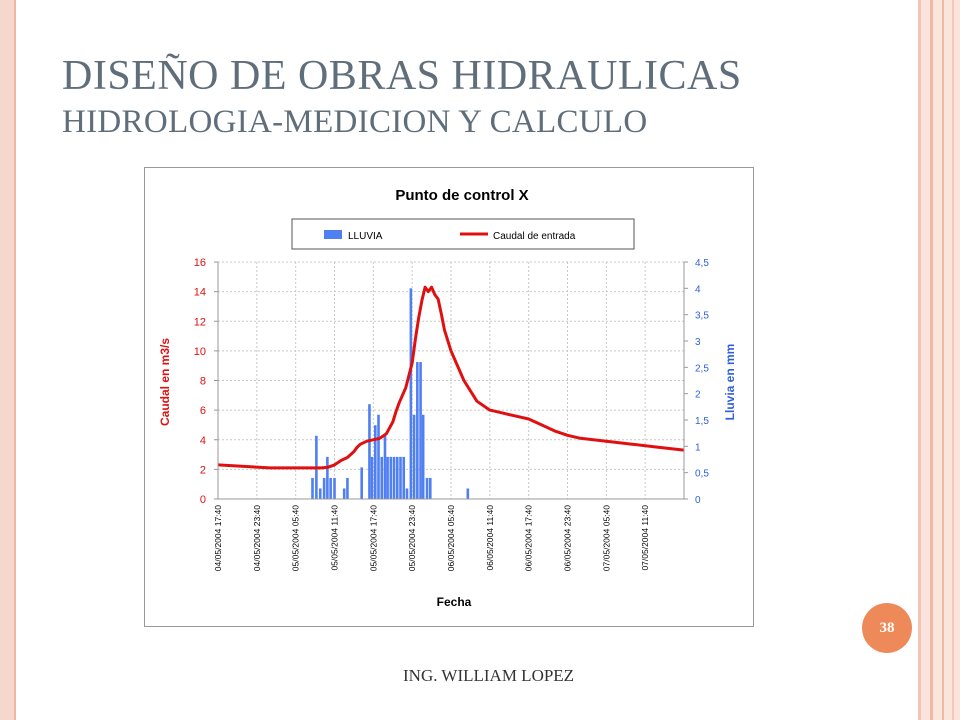 The image size is (960, 720). Describe the element at coordinates (534, 236) in the screenshot. I see `legend-label-caudal: Caudal de entrada` at that location.